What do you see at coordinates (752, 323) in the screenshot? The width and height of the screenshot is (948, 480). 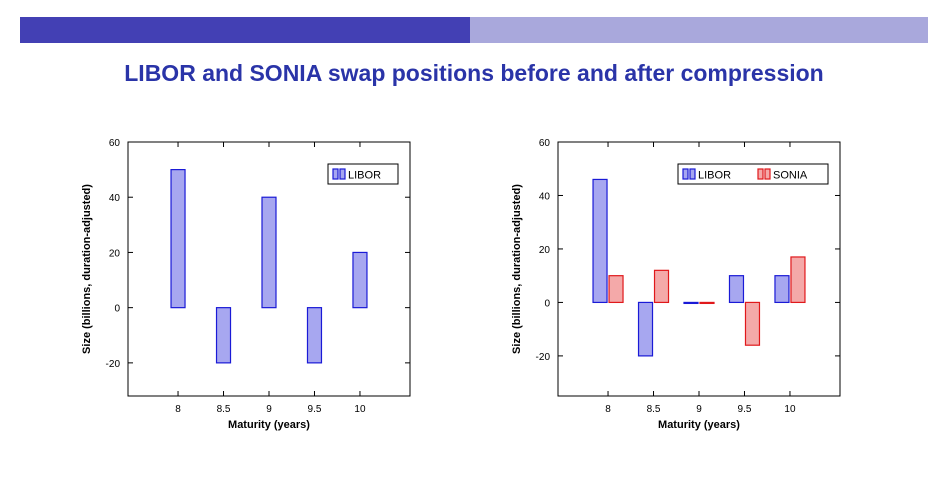 I see `bar-sonia-9.5` at bounding box center [752, 323].